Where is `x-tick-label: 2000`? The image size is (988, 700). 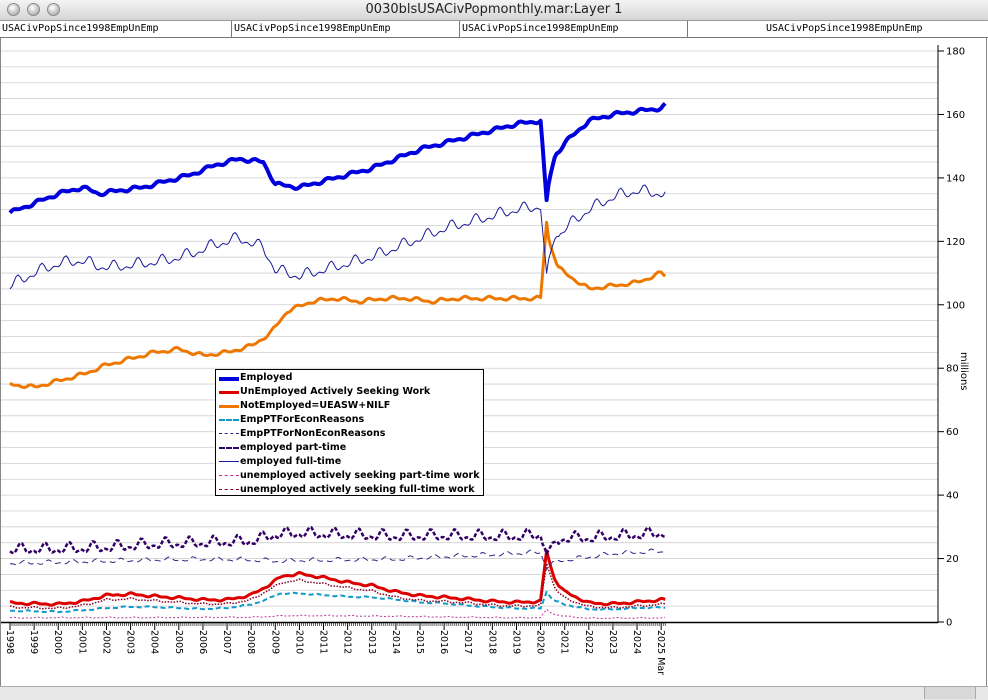 x-tick-label: 2000 is located at coordinates (57, 642).